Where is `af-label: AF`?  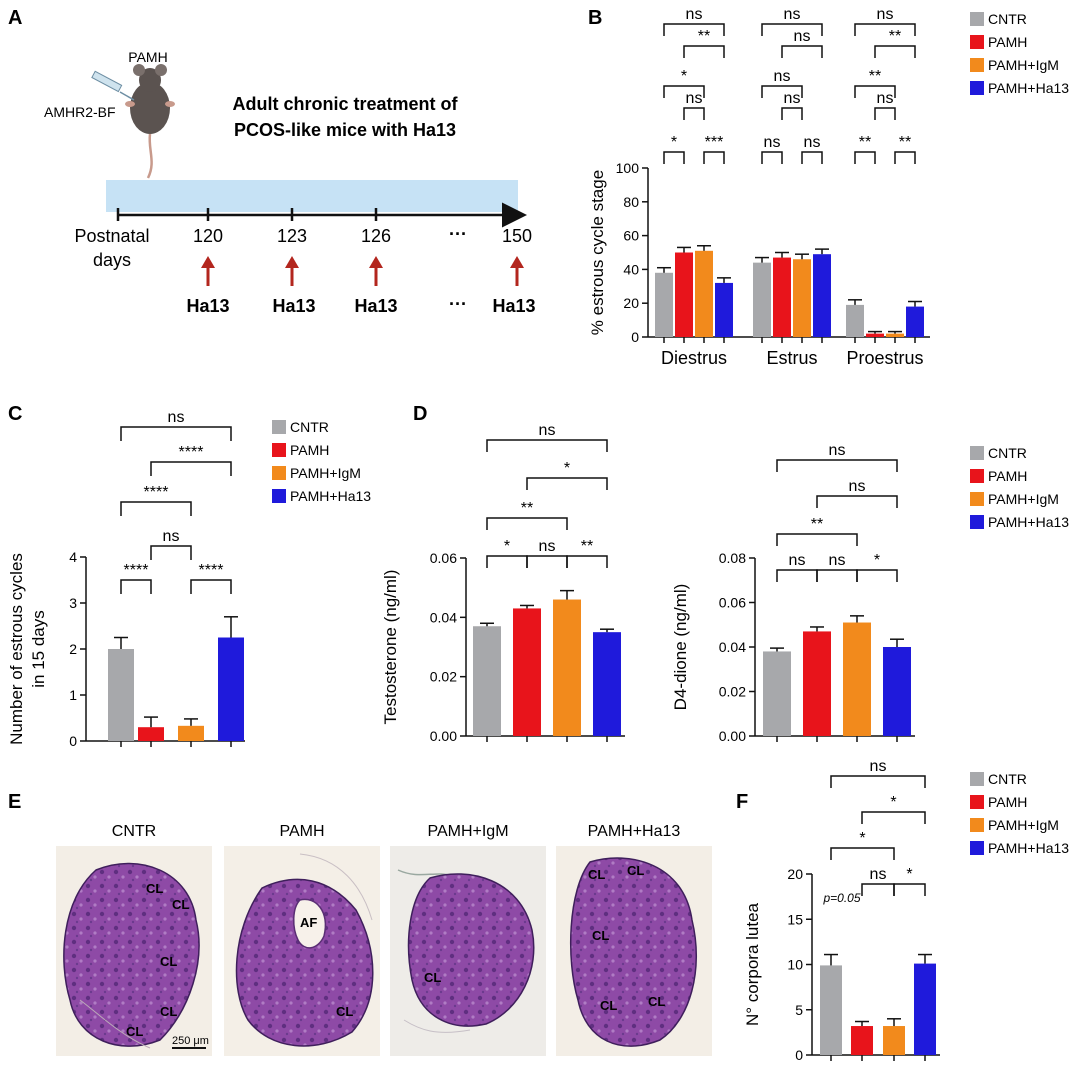 af-label: AF is located at coordinates (308, 922).